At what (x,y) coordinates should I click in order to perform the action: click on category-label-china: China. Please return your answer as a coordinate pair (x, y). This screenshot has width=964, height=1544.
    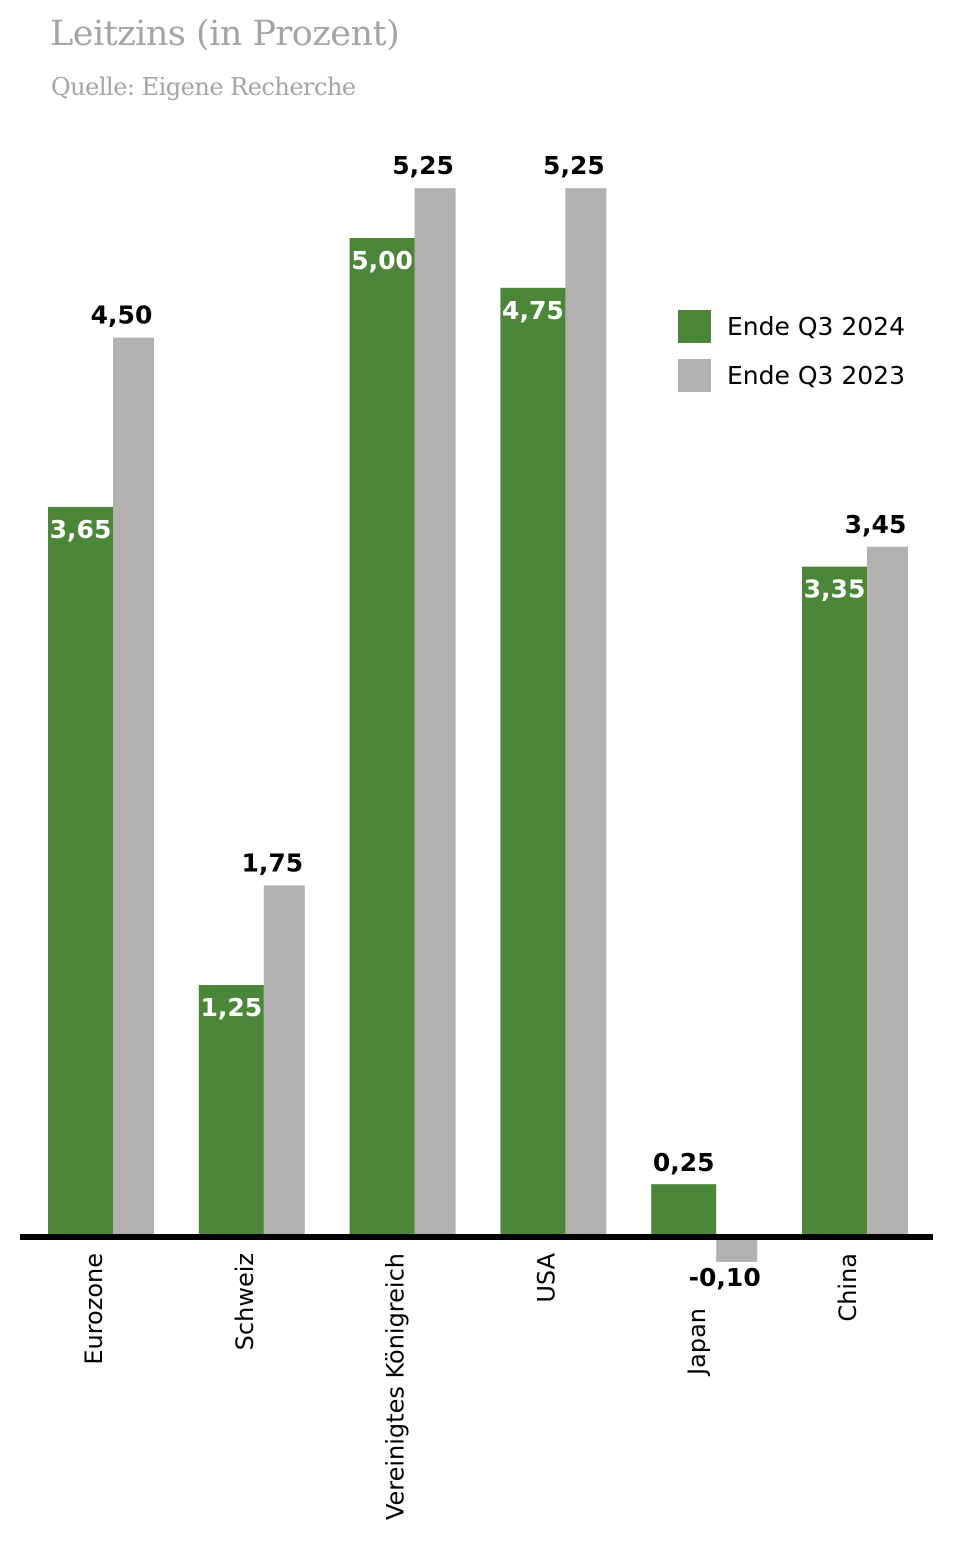
    Looking at the image, I should click on (848, 1287).